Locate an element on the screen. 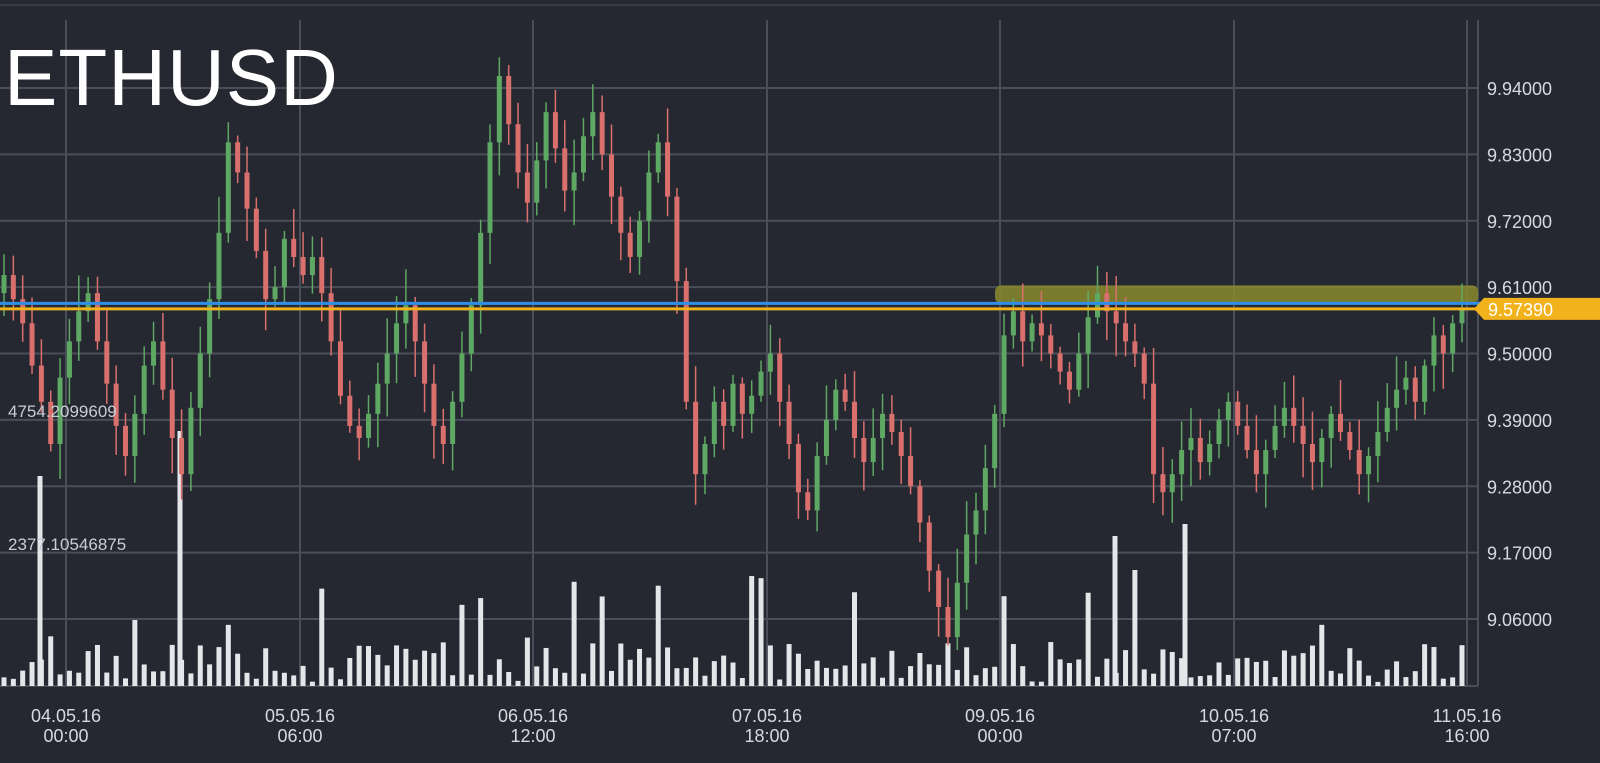  y-tick-label: 9.94000 is located at coordinates (1519, 89).